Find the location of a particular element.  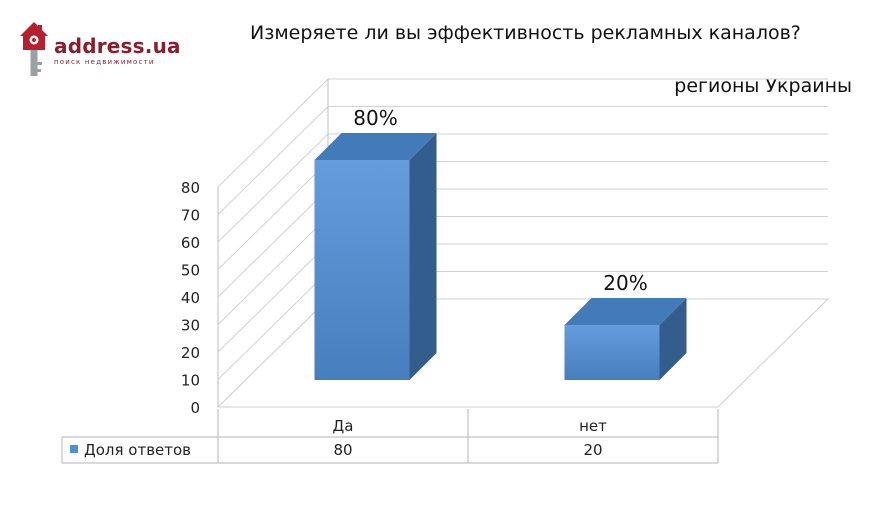

x-category-label: нет is located at coordinates (593, 426).